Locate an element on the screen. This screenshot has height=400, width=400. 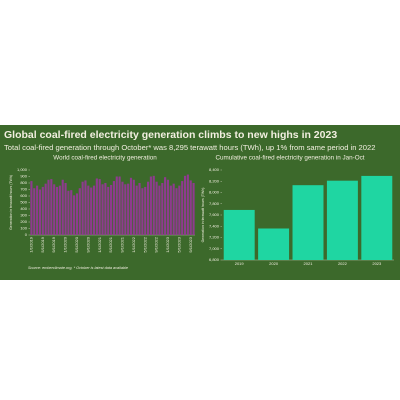
y-tick-label: 8,400 is located at coordinates (214, 169).